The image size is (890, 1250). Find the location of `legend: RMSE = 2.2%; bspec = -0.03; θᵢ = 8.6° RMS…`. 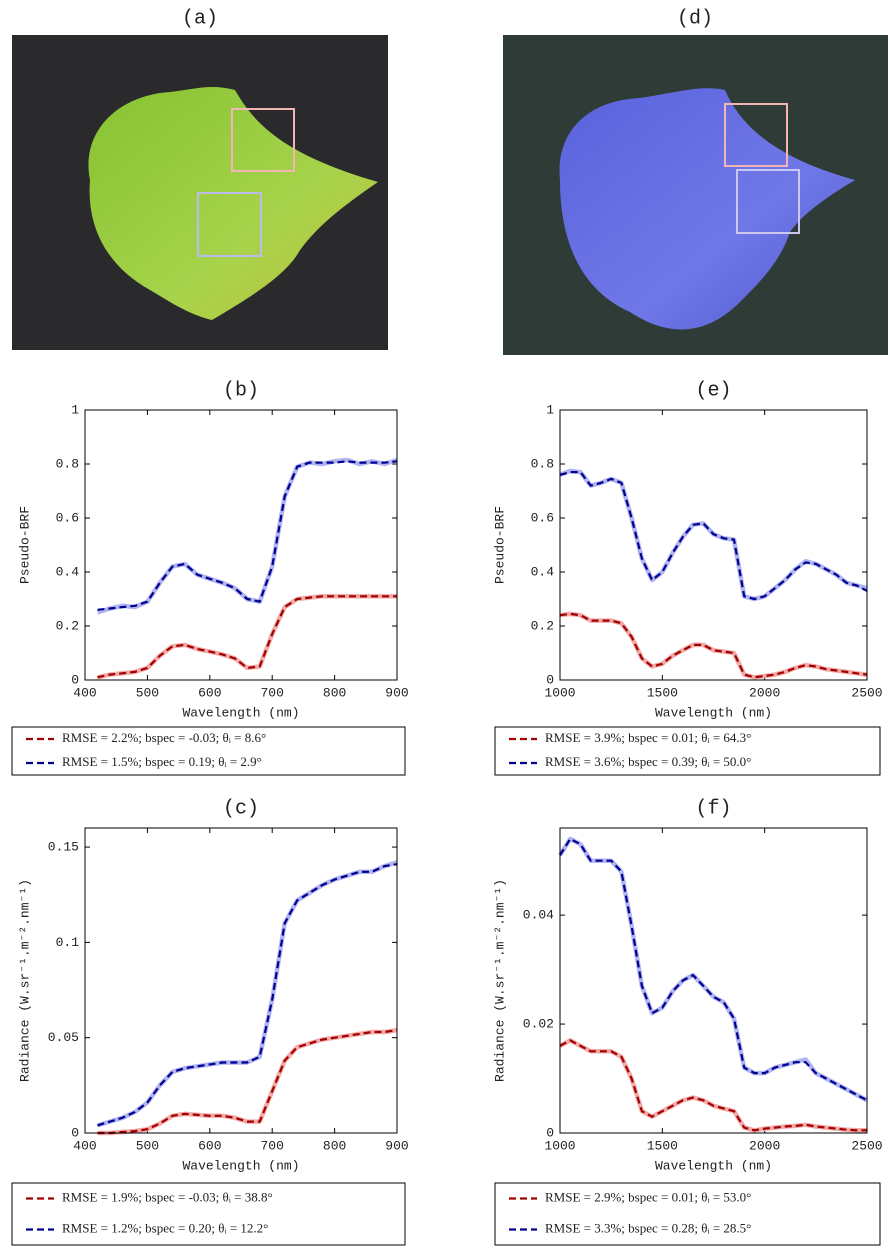

legend: RMSE = 2.2%; bspec = -0.03; θᵢ = 8.6° RMS… is located at coordinates (208, 751).